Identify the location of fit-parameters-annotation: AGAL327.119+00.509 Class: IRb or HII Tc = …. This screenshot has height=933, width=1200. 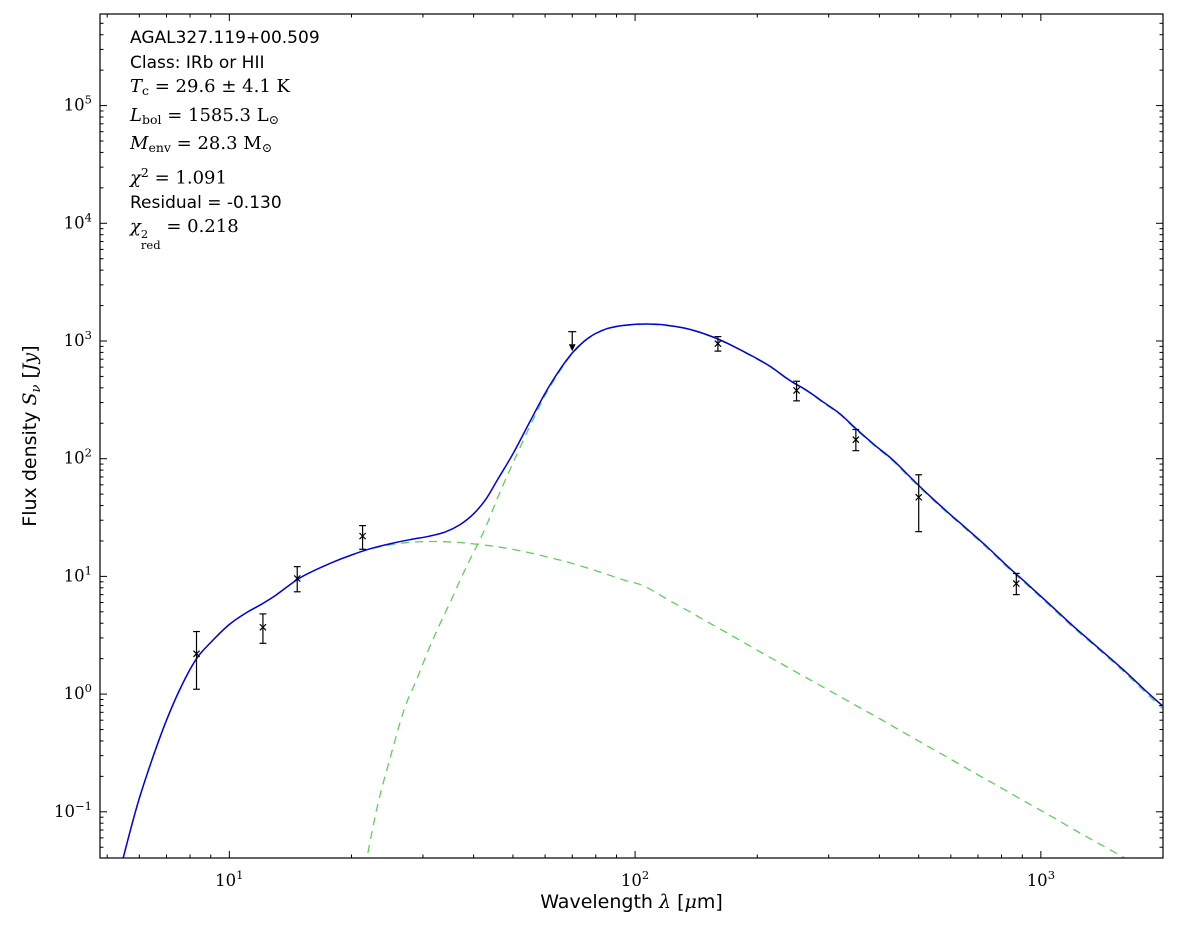
(225, 139).